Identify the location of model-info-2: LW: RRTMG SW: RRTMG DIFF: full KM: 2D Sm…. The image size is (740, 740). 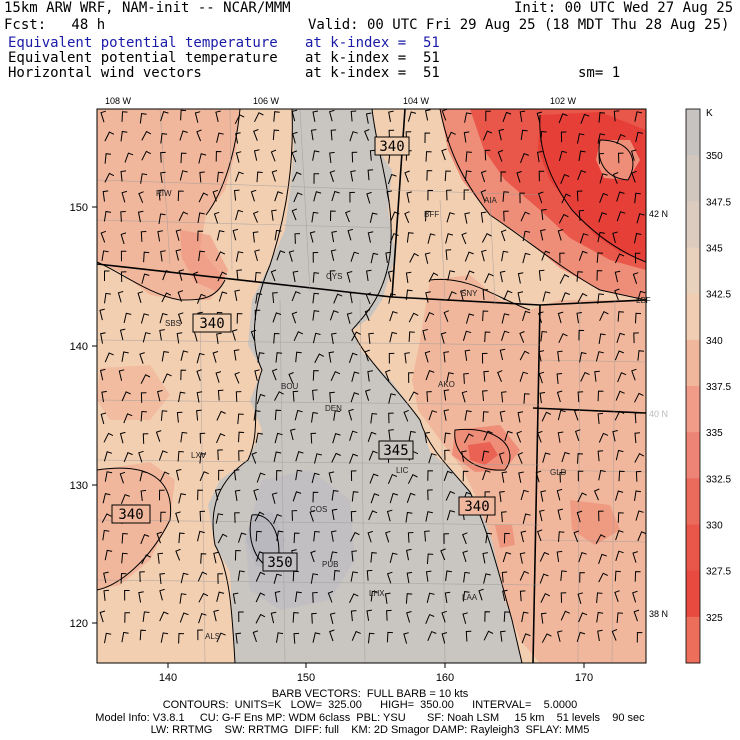
(370, 730).